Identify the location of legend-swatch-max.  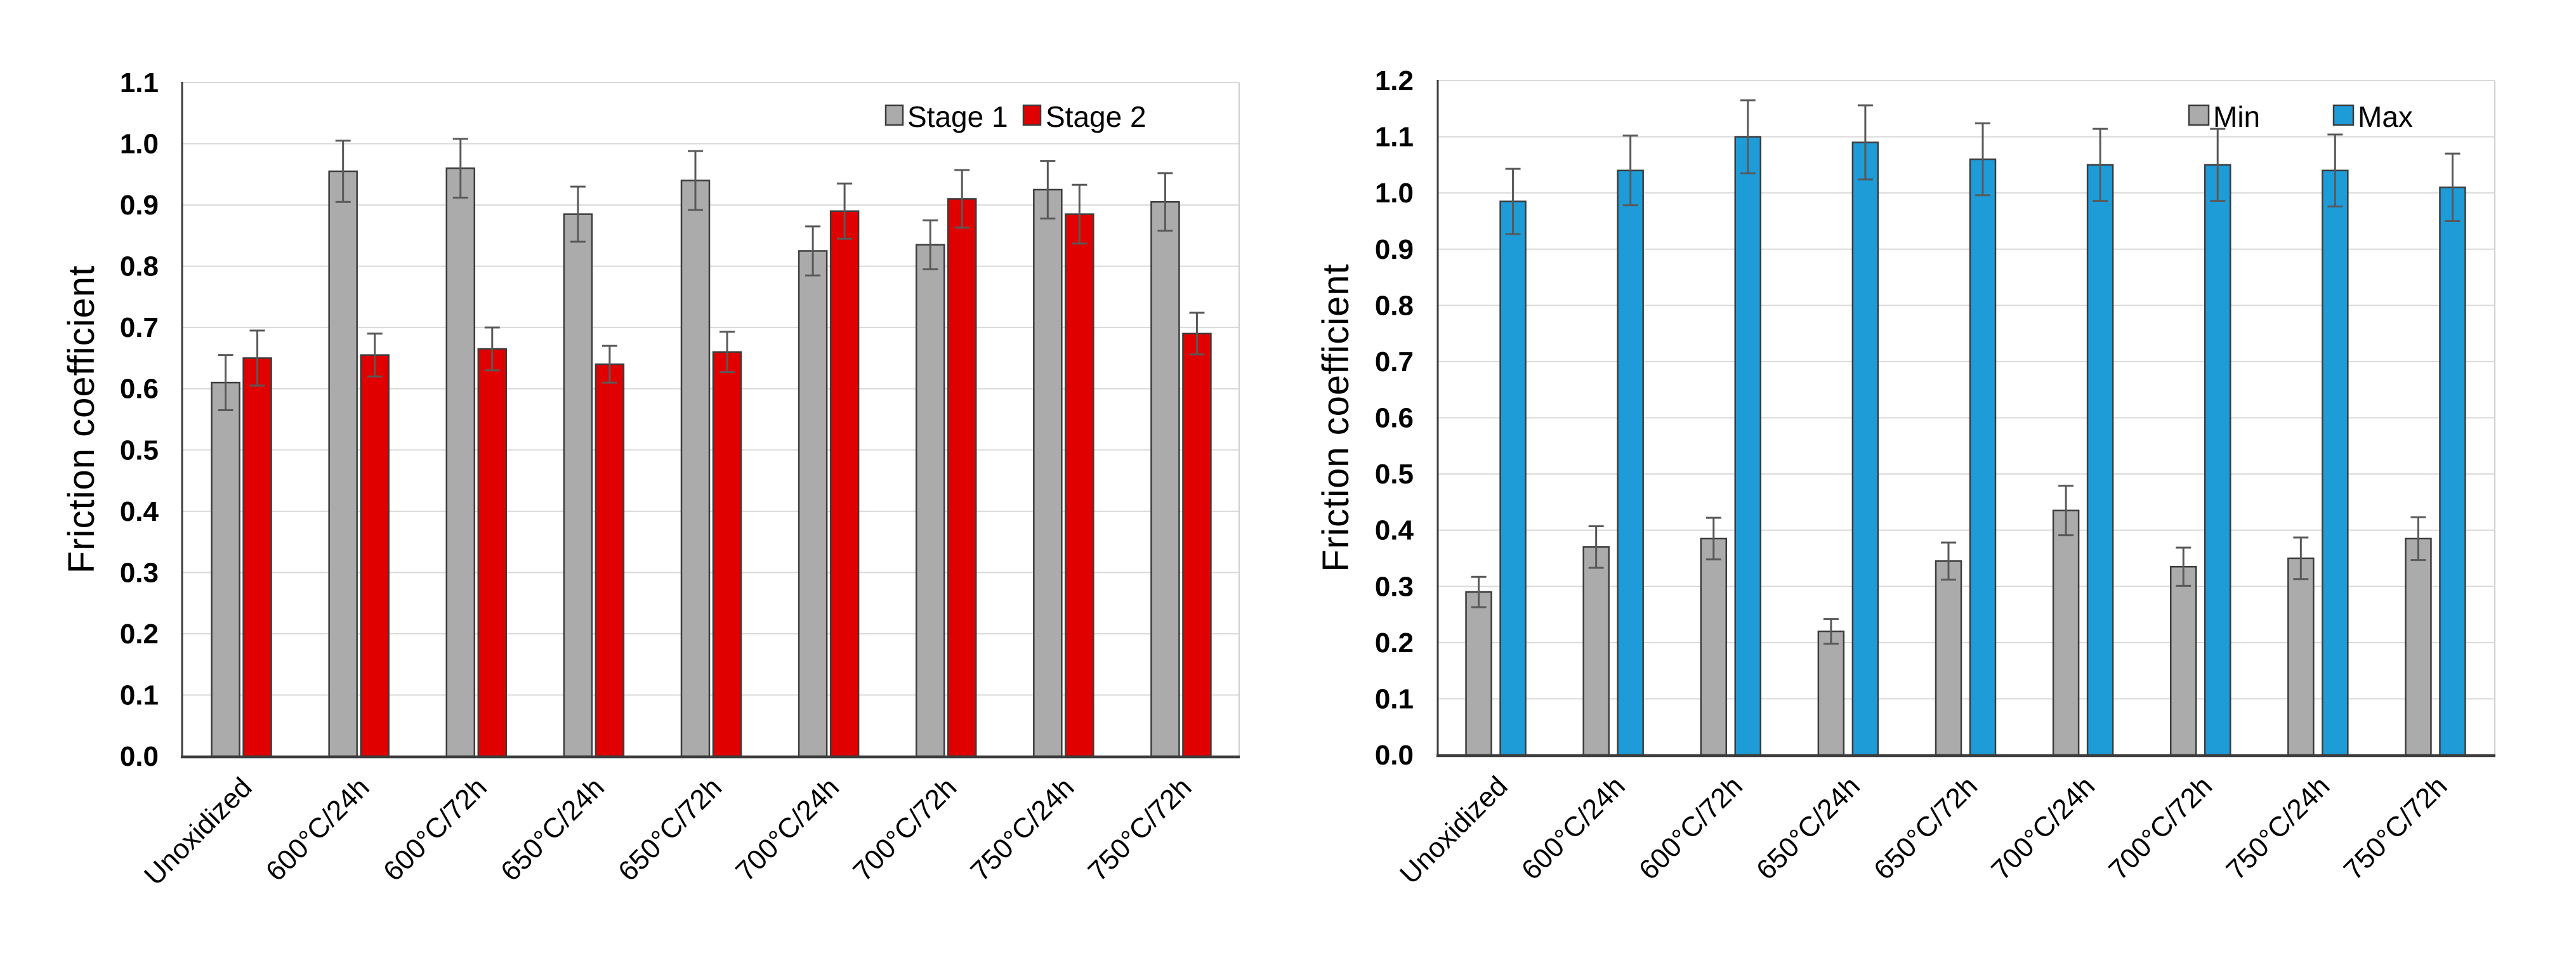
(2343, 115).